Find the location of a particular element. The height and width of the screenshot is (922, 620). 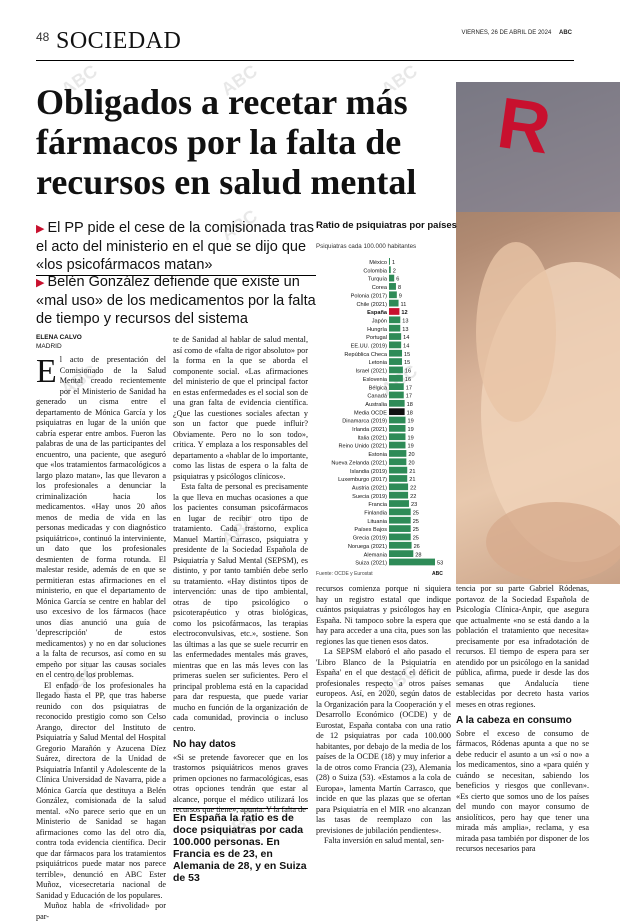

svg-text: R is located at coordinates (524, 126).